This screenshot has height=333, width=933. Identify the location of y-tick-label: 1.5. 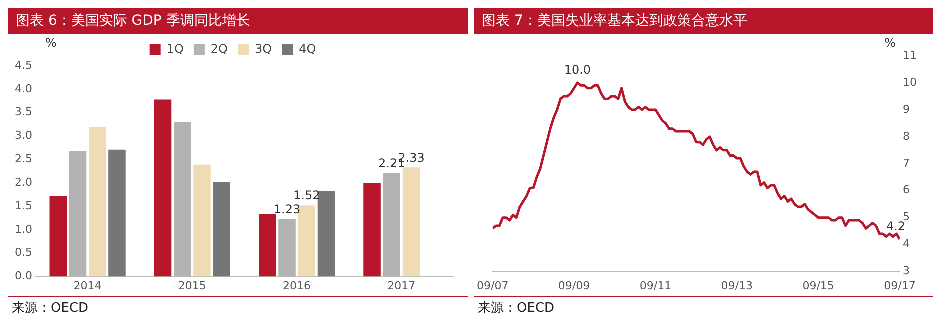
(23, 205).